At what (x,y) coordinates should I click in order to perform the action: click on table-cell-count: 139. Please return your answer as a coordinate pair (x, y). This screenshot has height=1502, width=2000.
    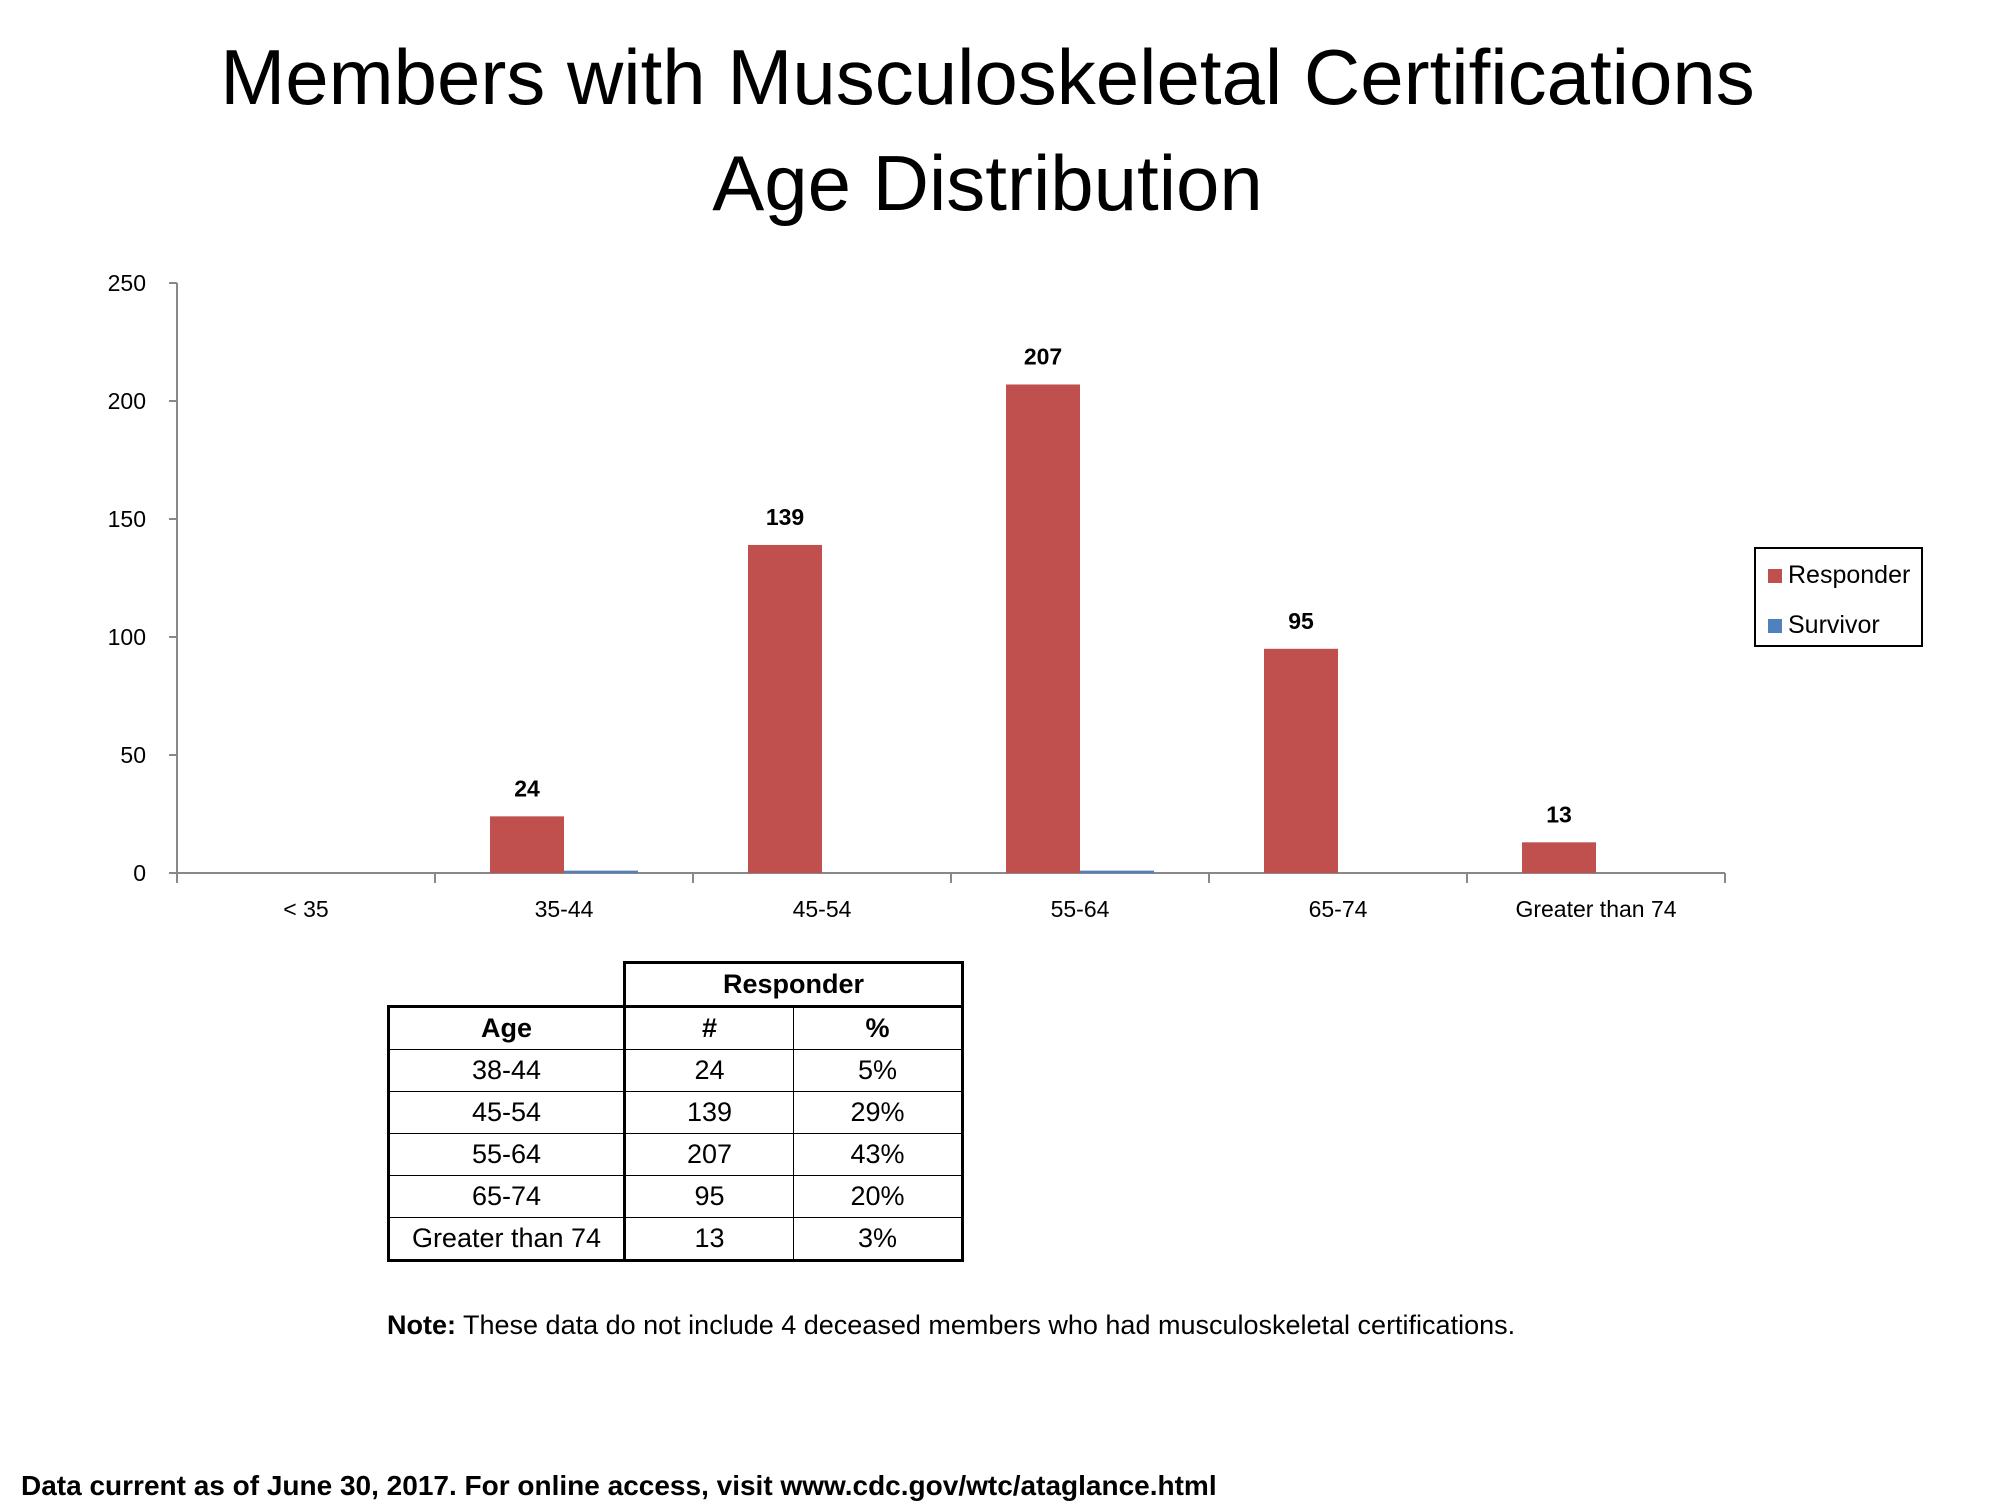
    Looking at the image, I should click on (709, 1112).